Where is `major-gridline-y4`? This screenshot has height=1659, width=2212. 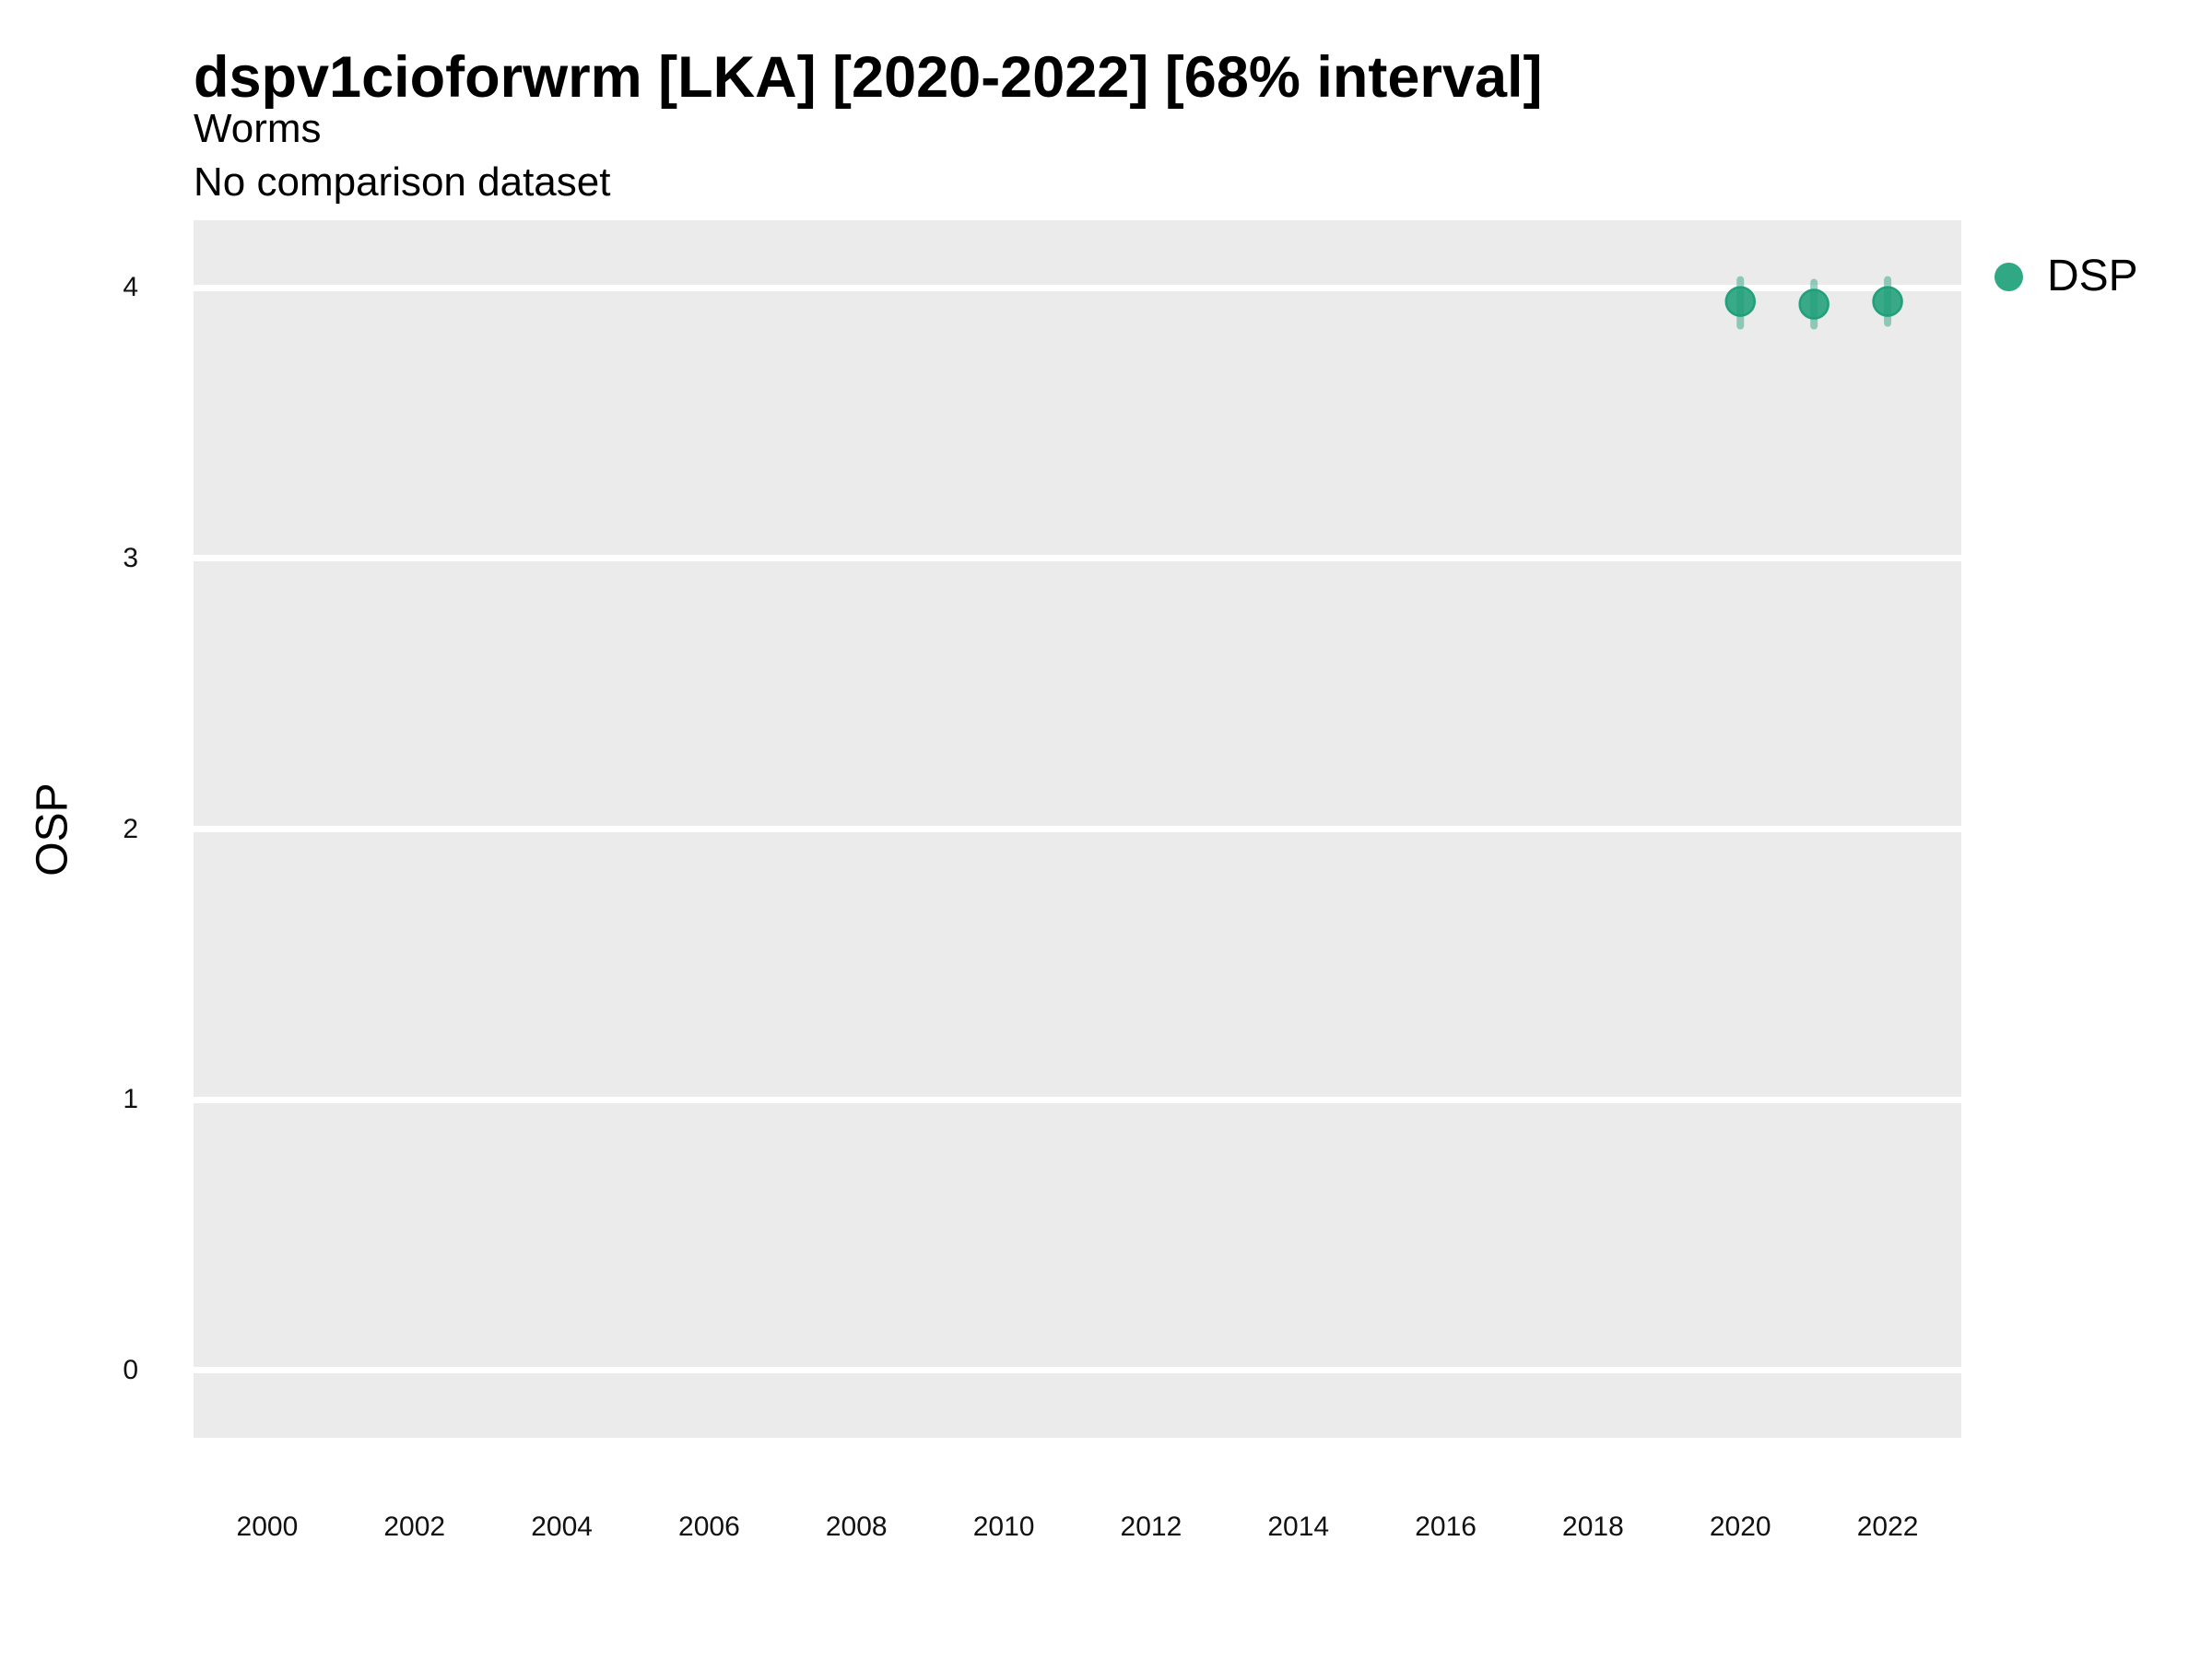 major-gridline-y4 is located at coordinates (1077, 287).